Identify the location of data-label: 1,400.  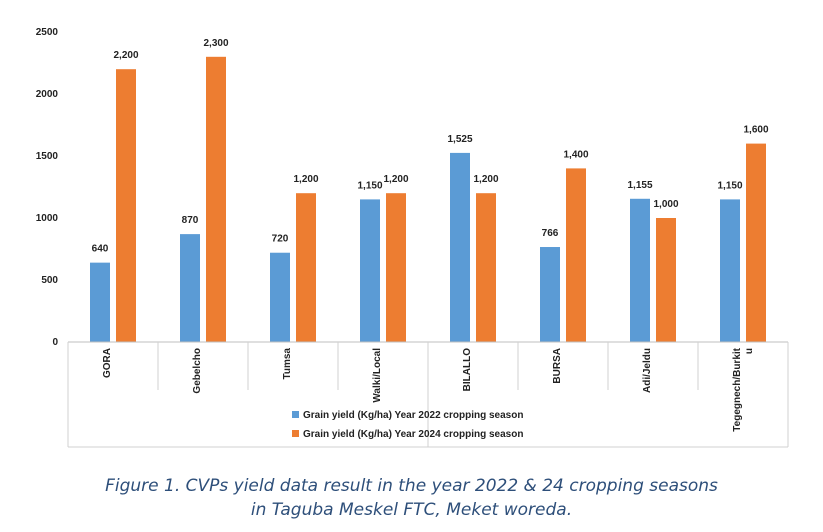
(575, 154).